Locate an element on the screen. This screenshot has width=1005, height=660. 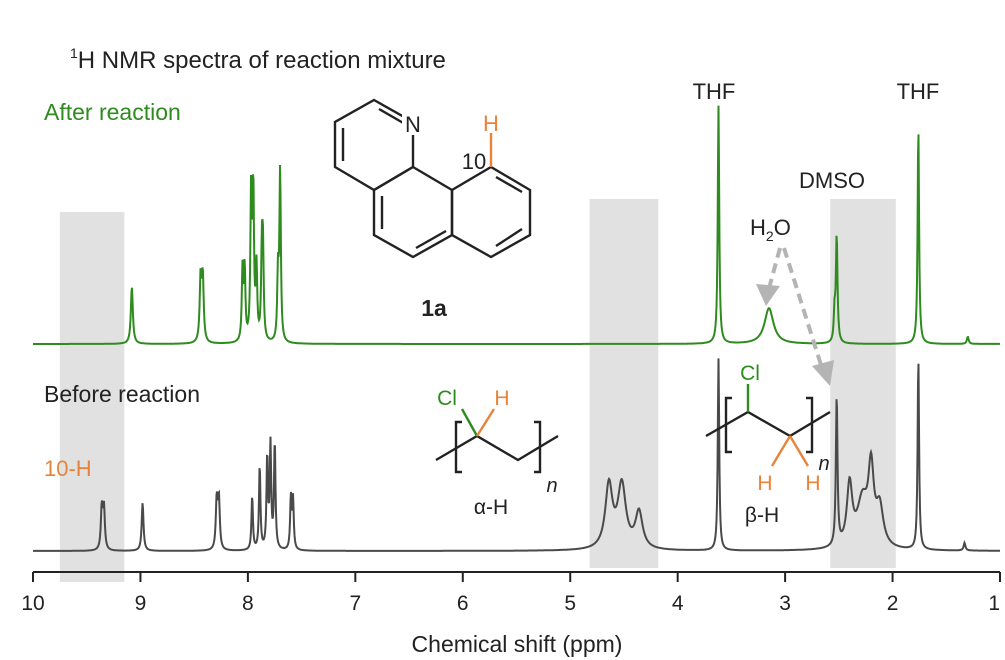
peak-label-10h: 10-H is located at coordinates (68, 468).